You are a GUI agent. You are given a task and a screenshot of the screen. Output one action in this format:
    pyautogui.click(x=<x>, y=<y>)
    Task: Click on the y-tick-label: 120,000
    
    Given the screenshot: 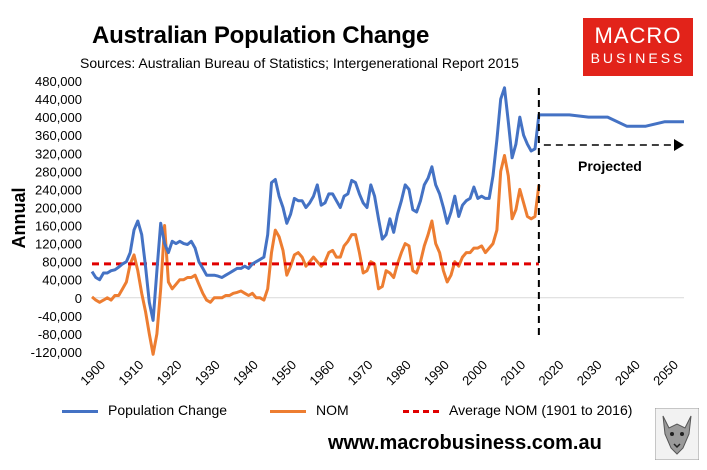 What is the action you would take?
    pyautogui.click(x=58, y=244)
    